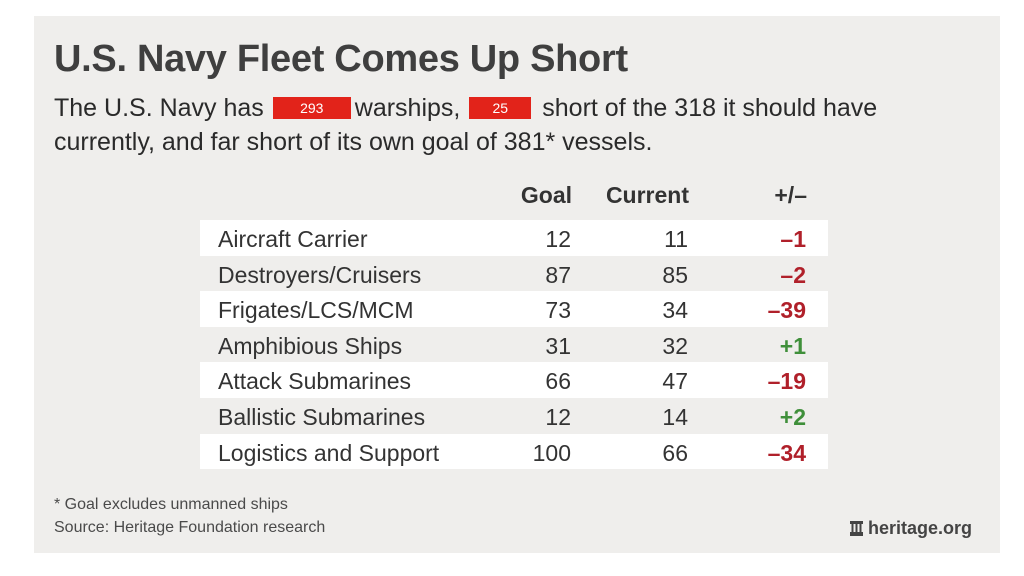 The image size is (1024, 576). What do you see at coordinates (551, 452) in the screenshot?
I see `row-goal: 100` at bounding box center [551, 452].